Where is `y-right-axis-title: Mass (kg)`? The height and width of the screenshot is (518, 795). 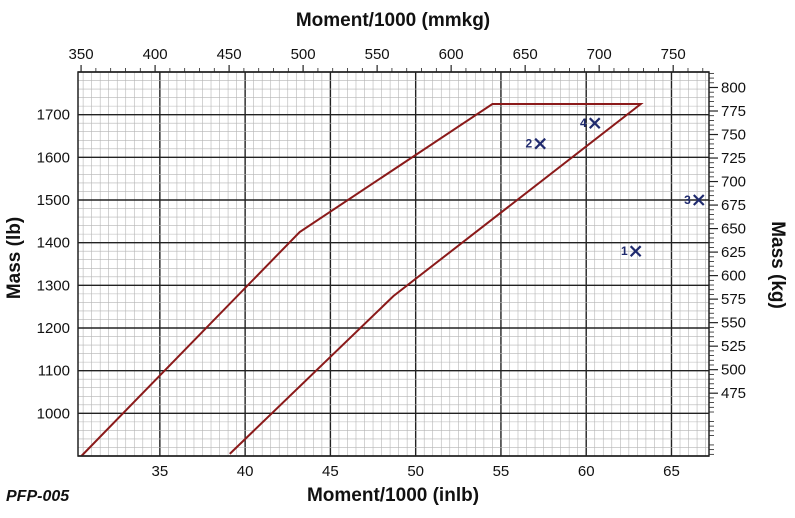 y-right-axis-title: Mass (kg) is located at coordinates (777, 265).